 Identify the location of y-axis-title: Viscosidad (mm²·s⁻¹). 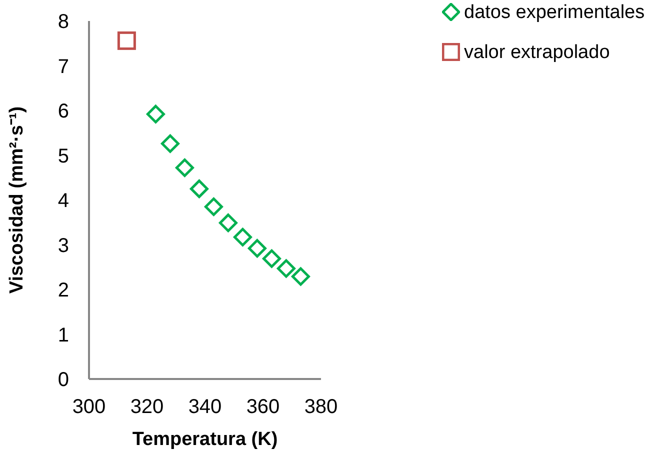
(17, 200).